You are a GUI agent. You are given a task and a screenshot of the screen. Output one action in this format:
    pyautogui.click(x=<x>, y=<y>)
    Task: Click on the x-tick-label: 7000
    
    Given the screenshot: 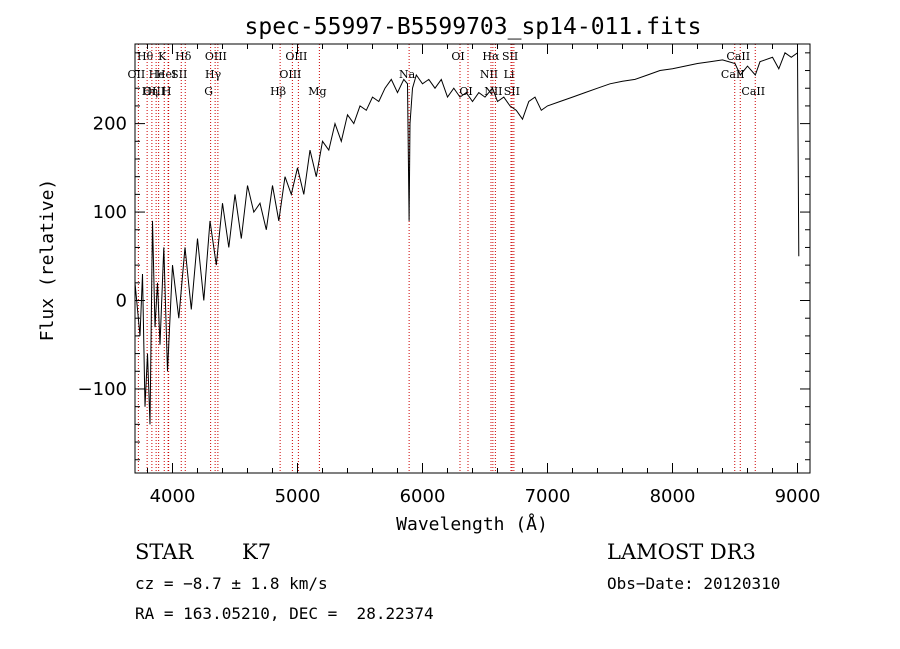 What is the action you would take?
    pyautogui.click(x=548, y=496)
    